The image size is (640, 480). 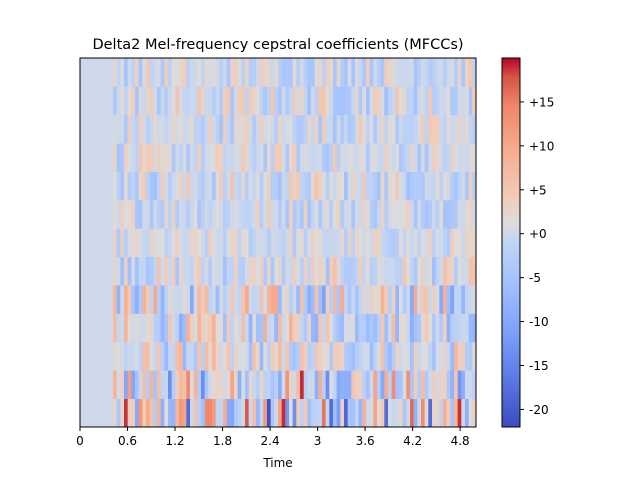 I want to click on x-axis-label: Time, so click(x=277, y=463).